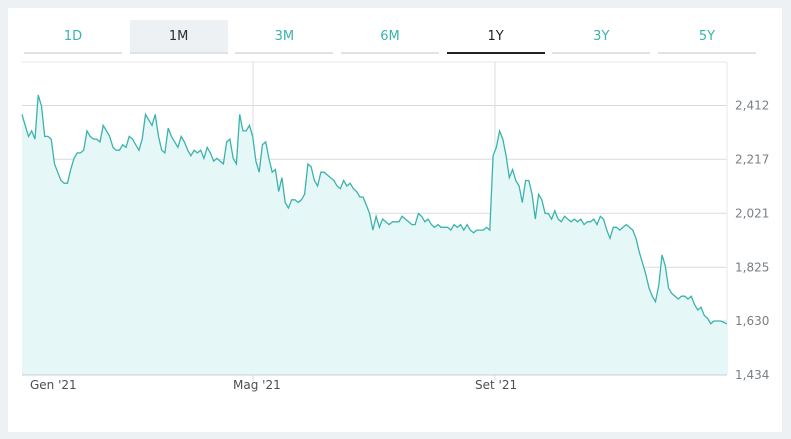 The width and height of the screenshot is (791, 439). I want to click on x-tick-label: Mag '21, so click(257, 385).